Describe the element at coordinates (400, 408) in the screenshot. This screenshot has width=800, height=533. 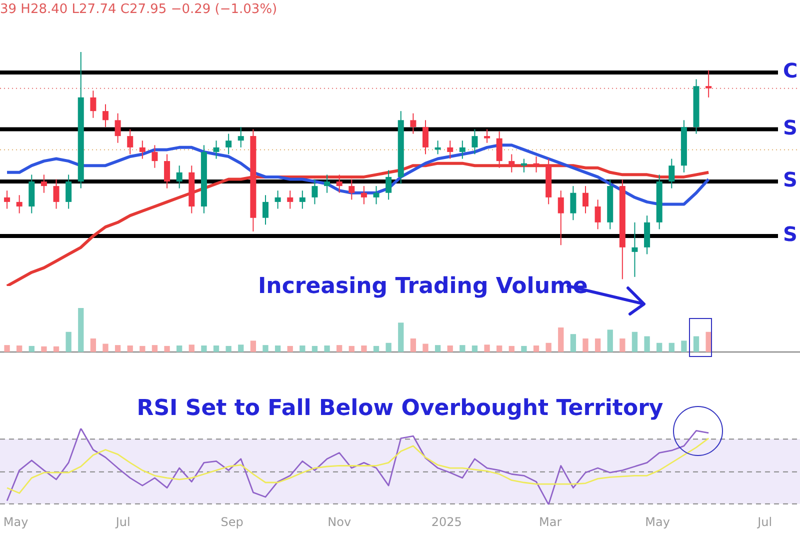
I see `chart-title: RSI Set to Fall Below Overbought Territory` at that location.